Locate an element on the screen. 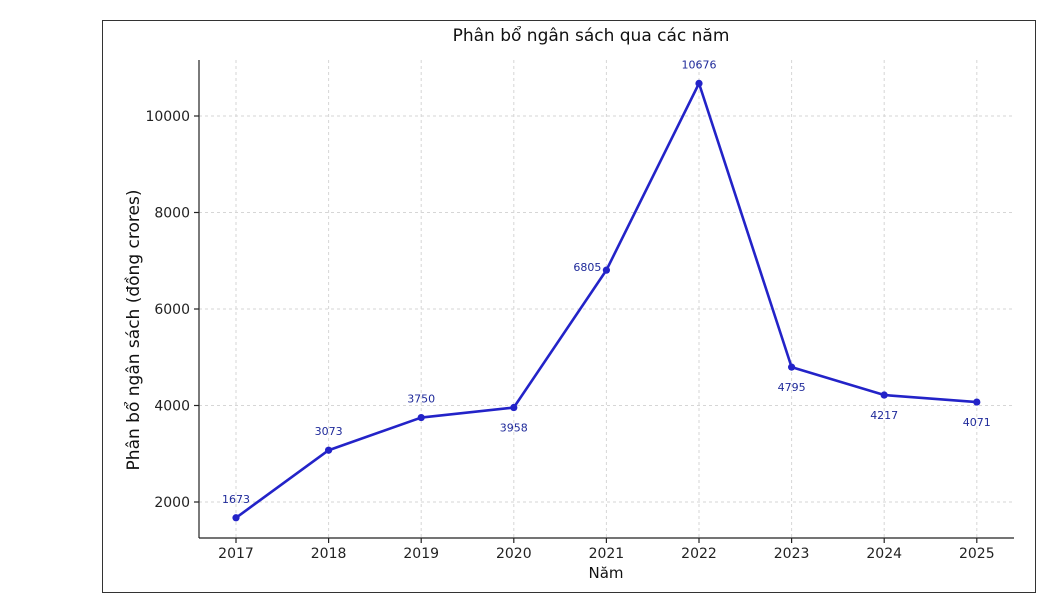 The image size is (1038, 598). y-axis-label: Phân bổ ngân sách (đồng crores) is located at coordinates (133, 330).